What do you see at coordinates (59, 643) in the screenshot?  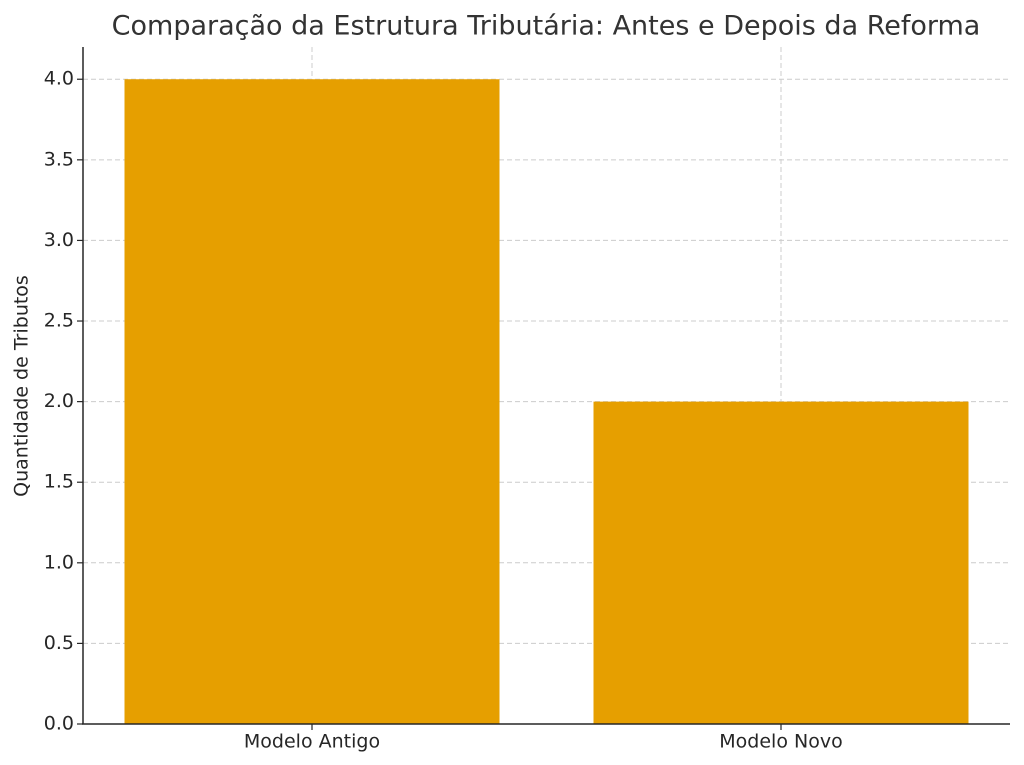 I see `y-tick-label: 0.5` at bounding box center [59, 643].